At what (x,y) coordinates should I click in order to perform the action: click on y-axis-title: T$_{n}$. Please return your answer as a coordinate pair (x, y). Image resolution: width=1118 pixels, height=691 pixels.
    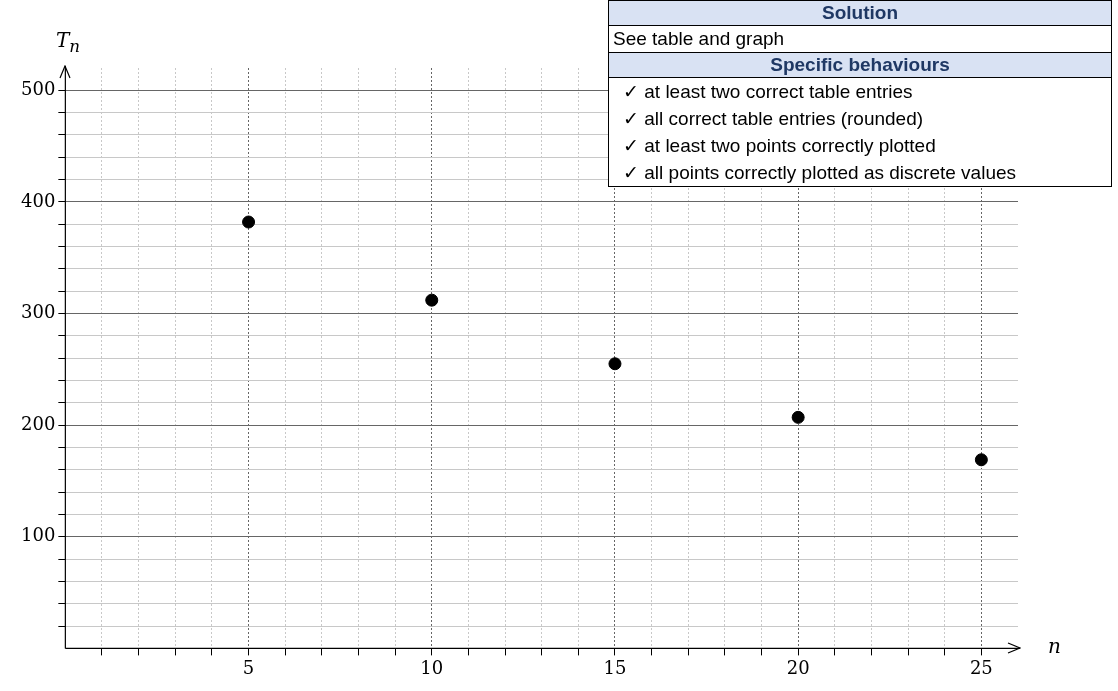
    Looking at the image, I should click on (68, 42).